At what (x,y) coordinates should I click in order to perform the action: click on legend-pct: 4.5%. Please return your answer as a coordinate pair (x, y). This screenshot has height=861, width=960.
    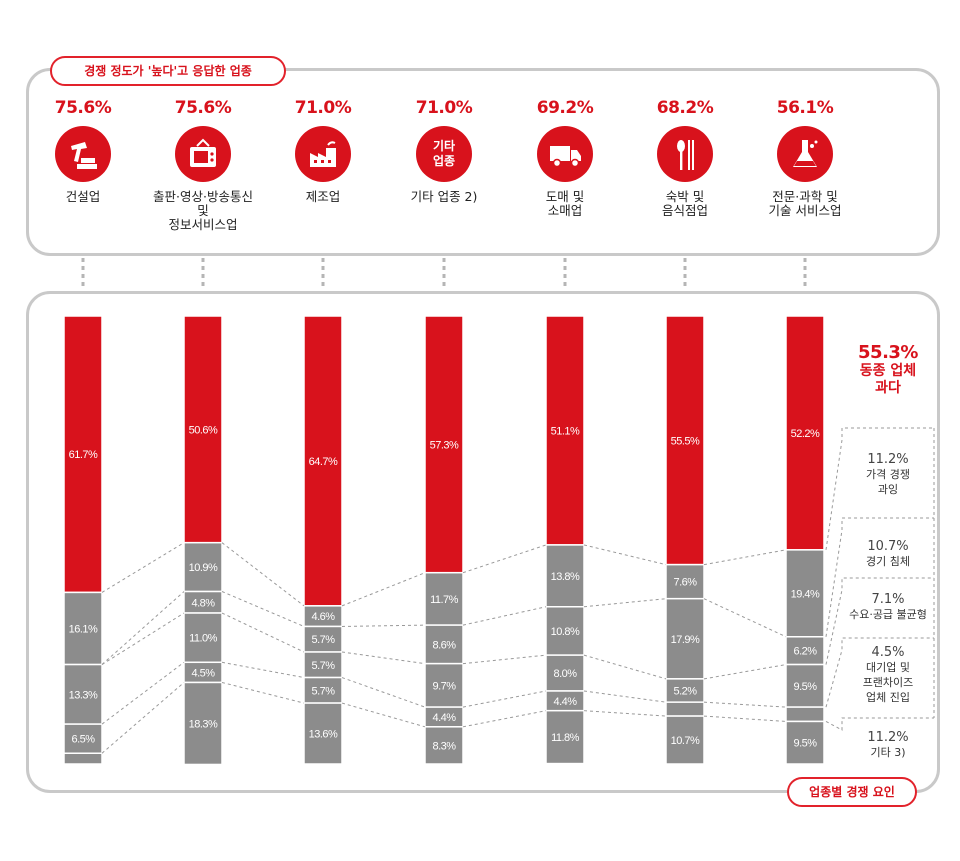
    Looking at the image, I should click on (888, 652).